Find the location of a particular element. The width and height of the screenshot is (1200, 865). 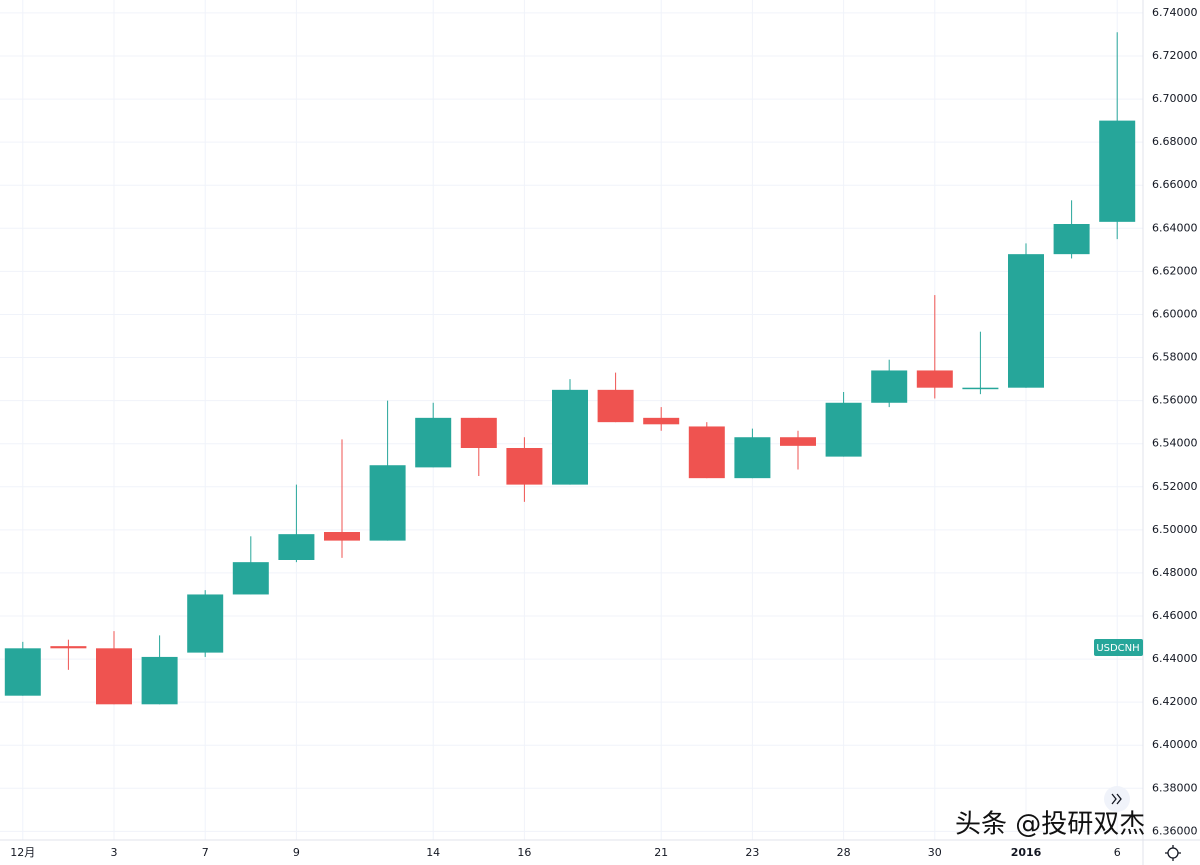

y-tick-label: 6.54000 is located at coordinates (1175, 443).